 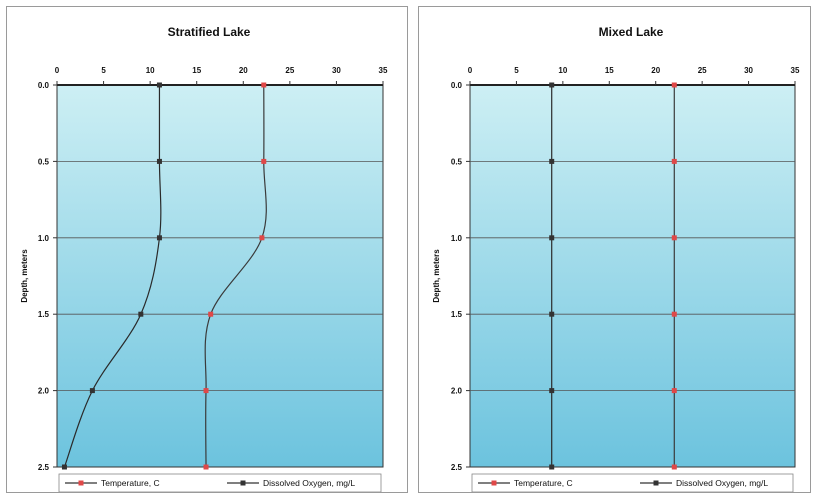 I want to click on chart-title: Mixed Lake, so click(x=631, y=32).